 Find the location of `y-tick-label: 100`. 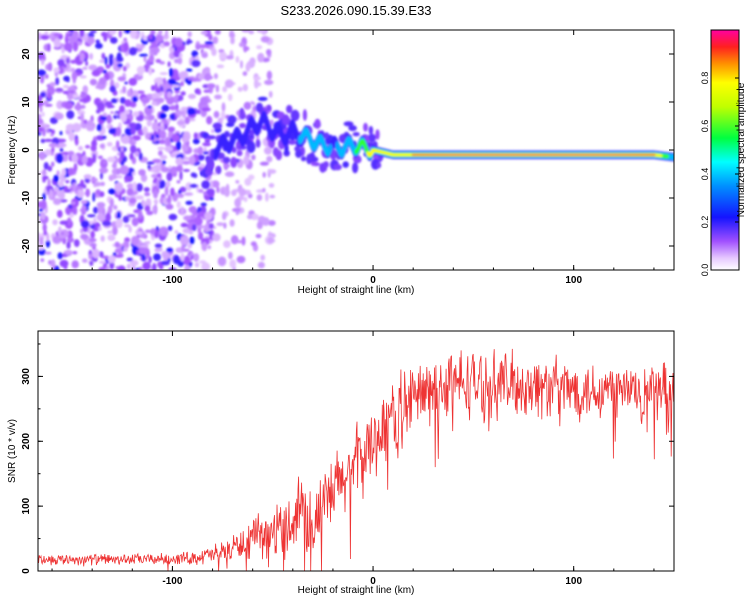

y-tick-label: 100 is located at coordinates (26, 505).